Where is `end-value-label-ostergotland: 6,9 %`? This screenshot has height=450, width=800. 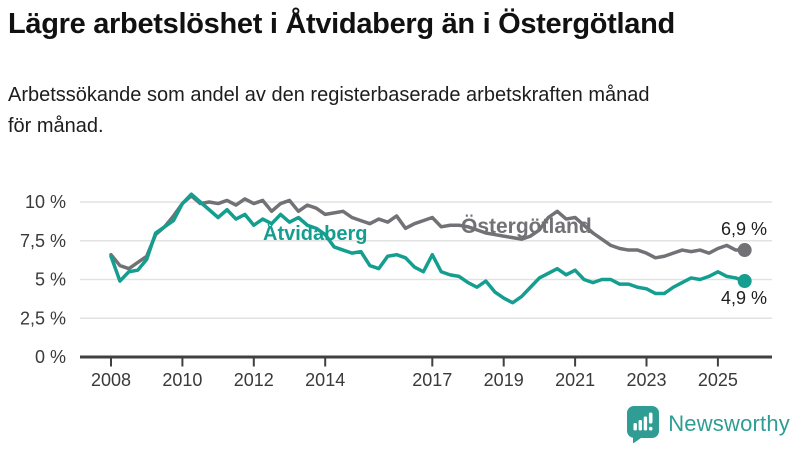
end-value-label-ostergotland: 6,9 % is located at coordinates (744, 229).